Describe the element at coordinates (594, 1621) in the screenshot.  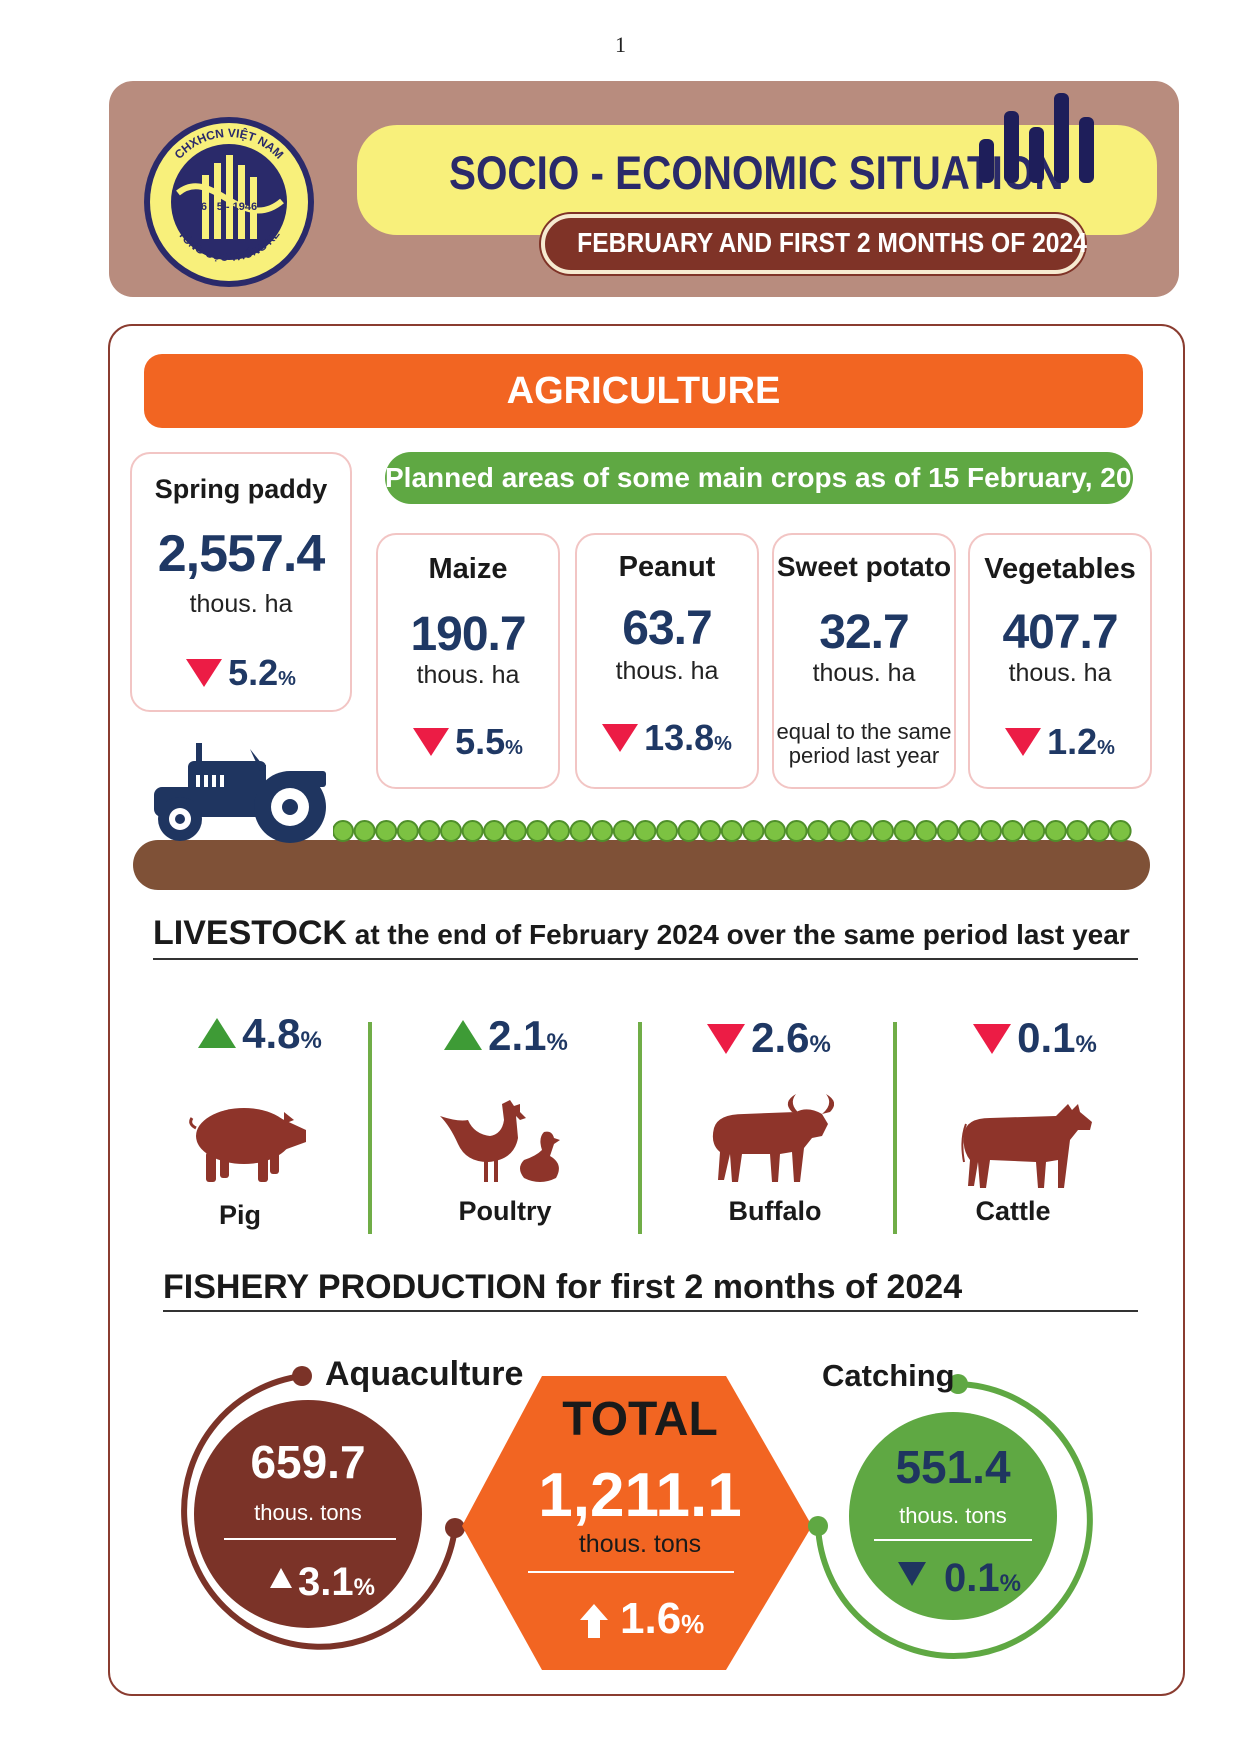
I see `up-arrow-icon` at that location.